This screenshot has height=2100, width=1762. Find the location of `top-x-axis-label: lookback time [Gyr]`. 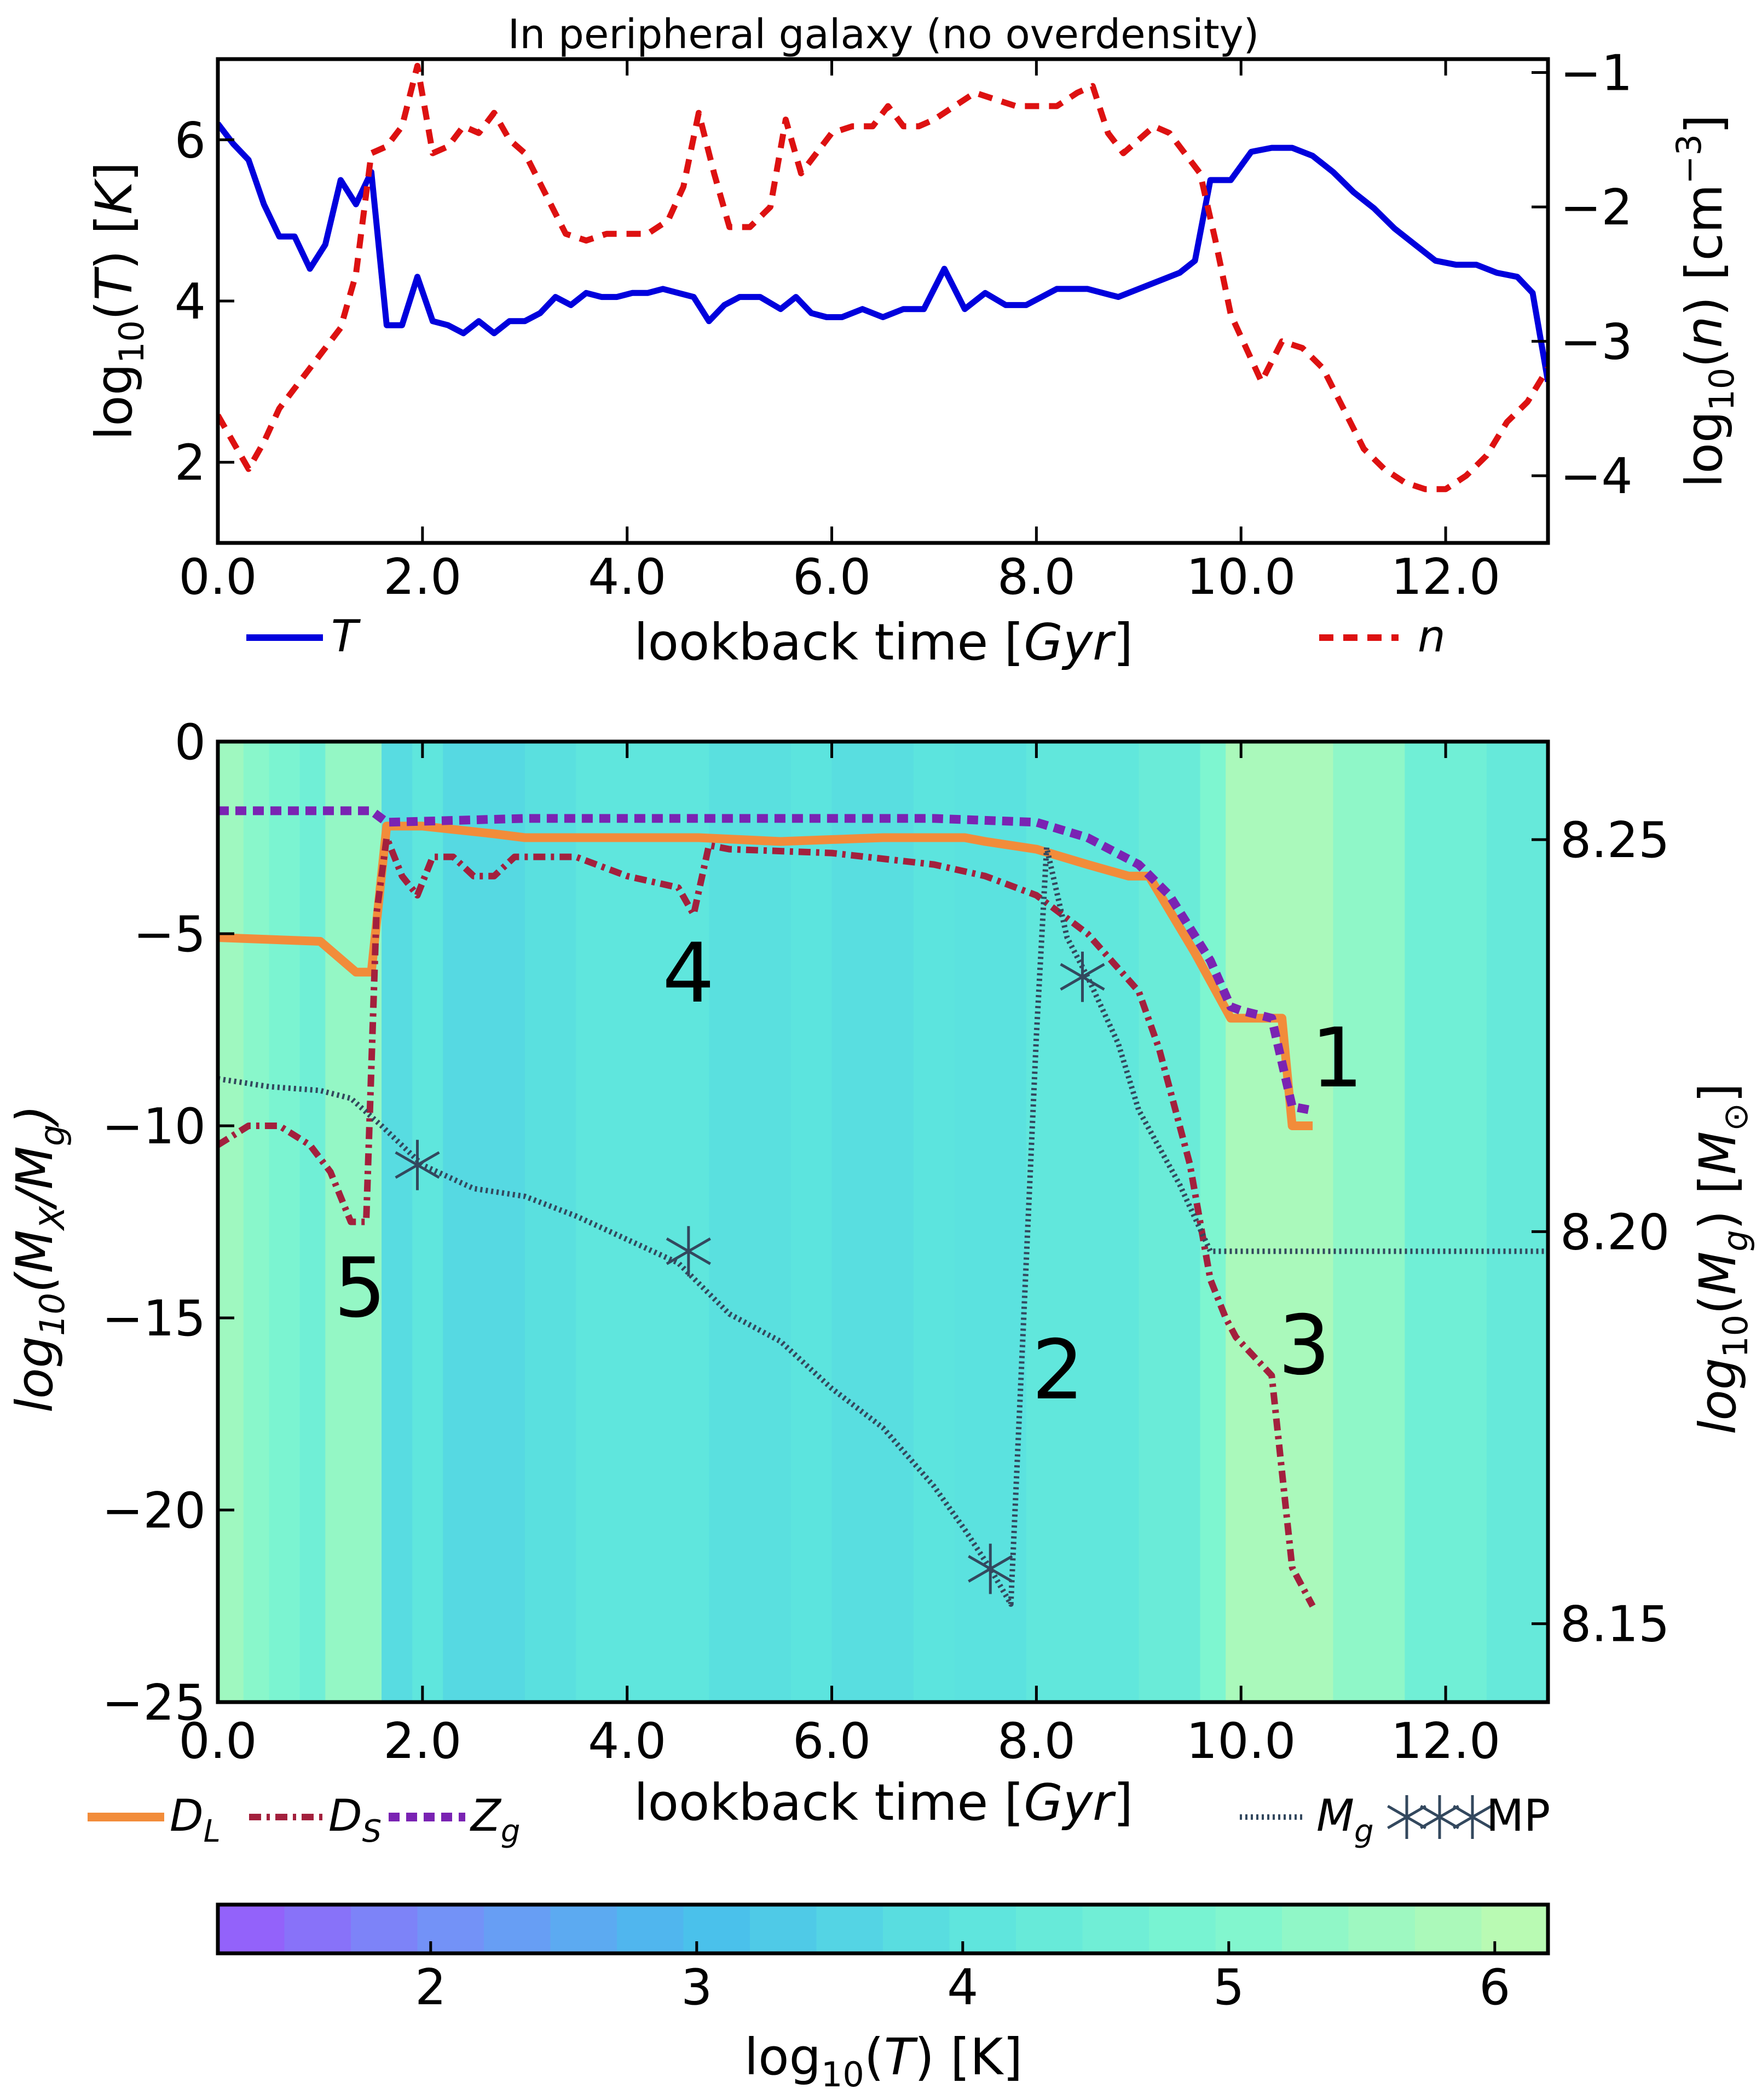

top-x-axis-label: lookback time [Gyr] is located at coordinates (883, 642).